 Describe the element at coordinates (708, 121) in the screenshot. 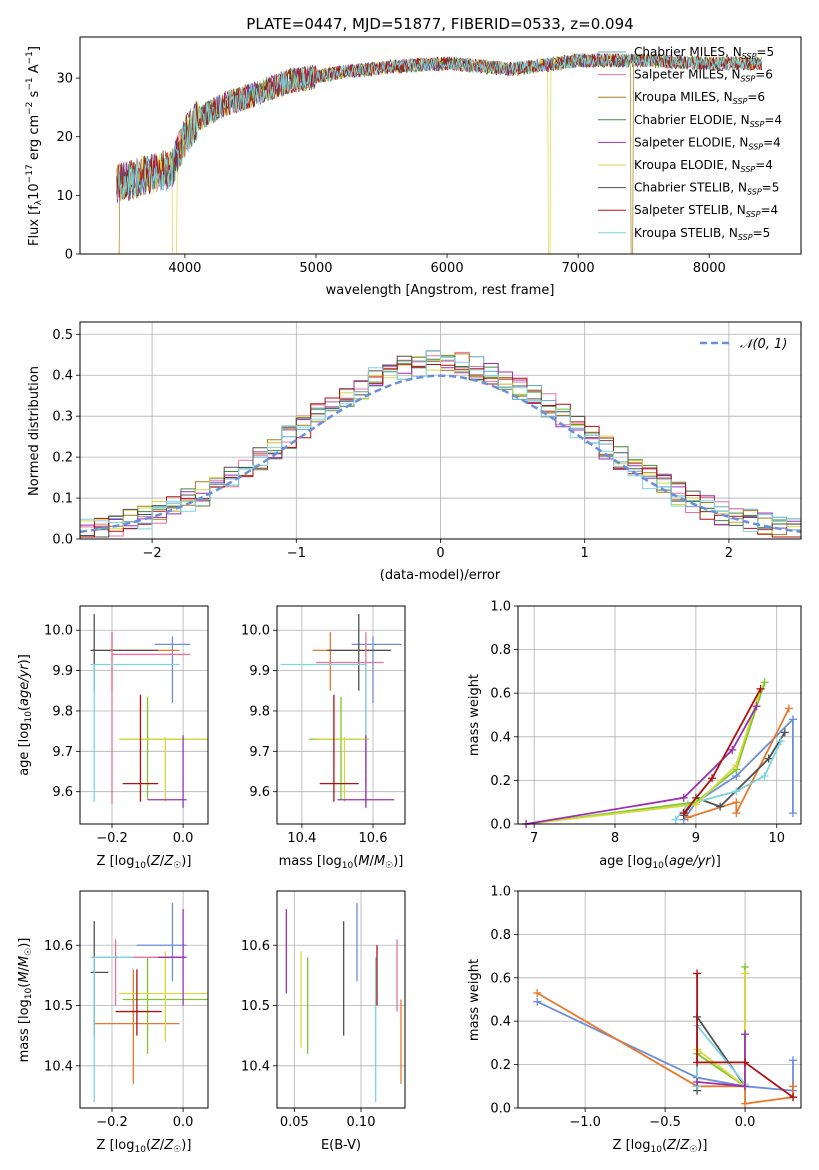

I see `legend-label: Chabrier ELODIE, NSSP=4` at that location.